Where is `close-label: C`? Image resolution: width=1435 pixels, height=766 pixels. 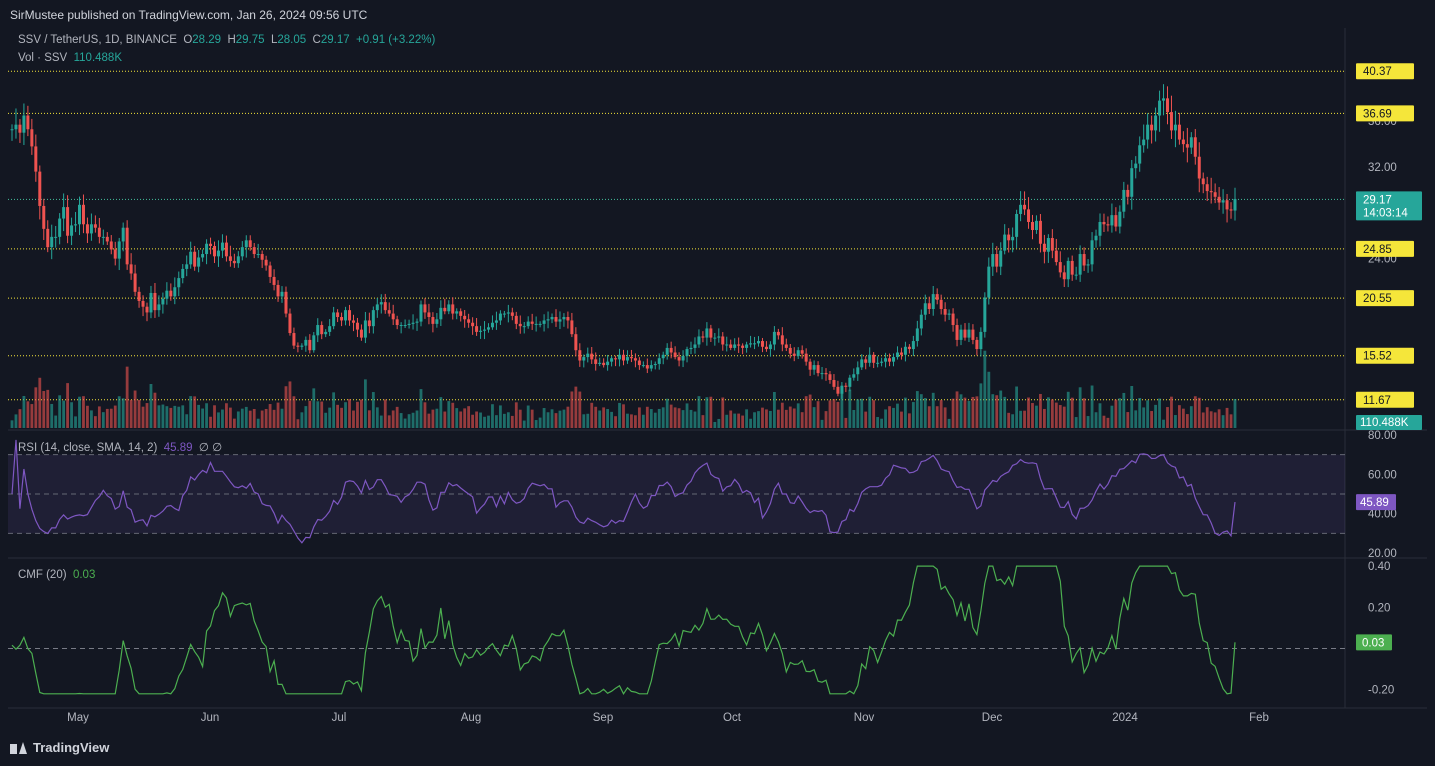 close-label: C is located at coordinates (316, 40).